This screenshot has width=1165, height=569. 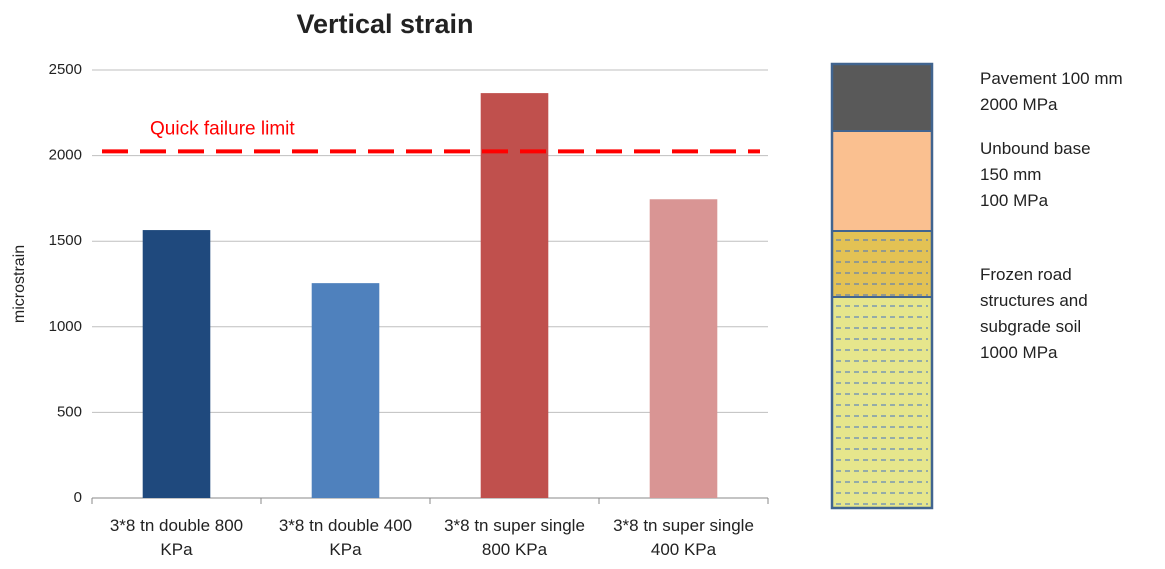 I want to click on y-tick-label: 1500, so click(x=65, y=240).